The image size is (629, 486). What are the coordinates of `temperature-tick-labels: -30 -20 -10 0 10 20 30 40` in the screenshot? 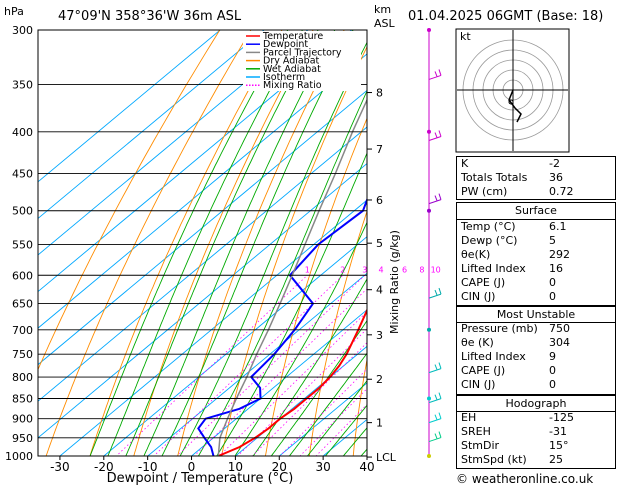 It's located at (212, 465).